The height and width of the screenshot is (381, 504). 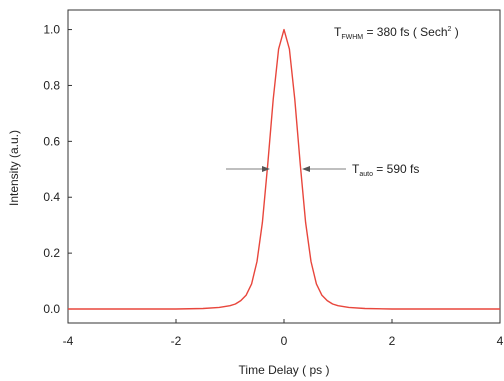 What do you see at coordinates (396, 169) in the screenshot?
I see `auto-text: = 590 fs` at bounding box center [396, 169].